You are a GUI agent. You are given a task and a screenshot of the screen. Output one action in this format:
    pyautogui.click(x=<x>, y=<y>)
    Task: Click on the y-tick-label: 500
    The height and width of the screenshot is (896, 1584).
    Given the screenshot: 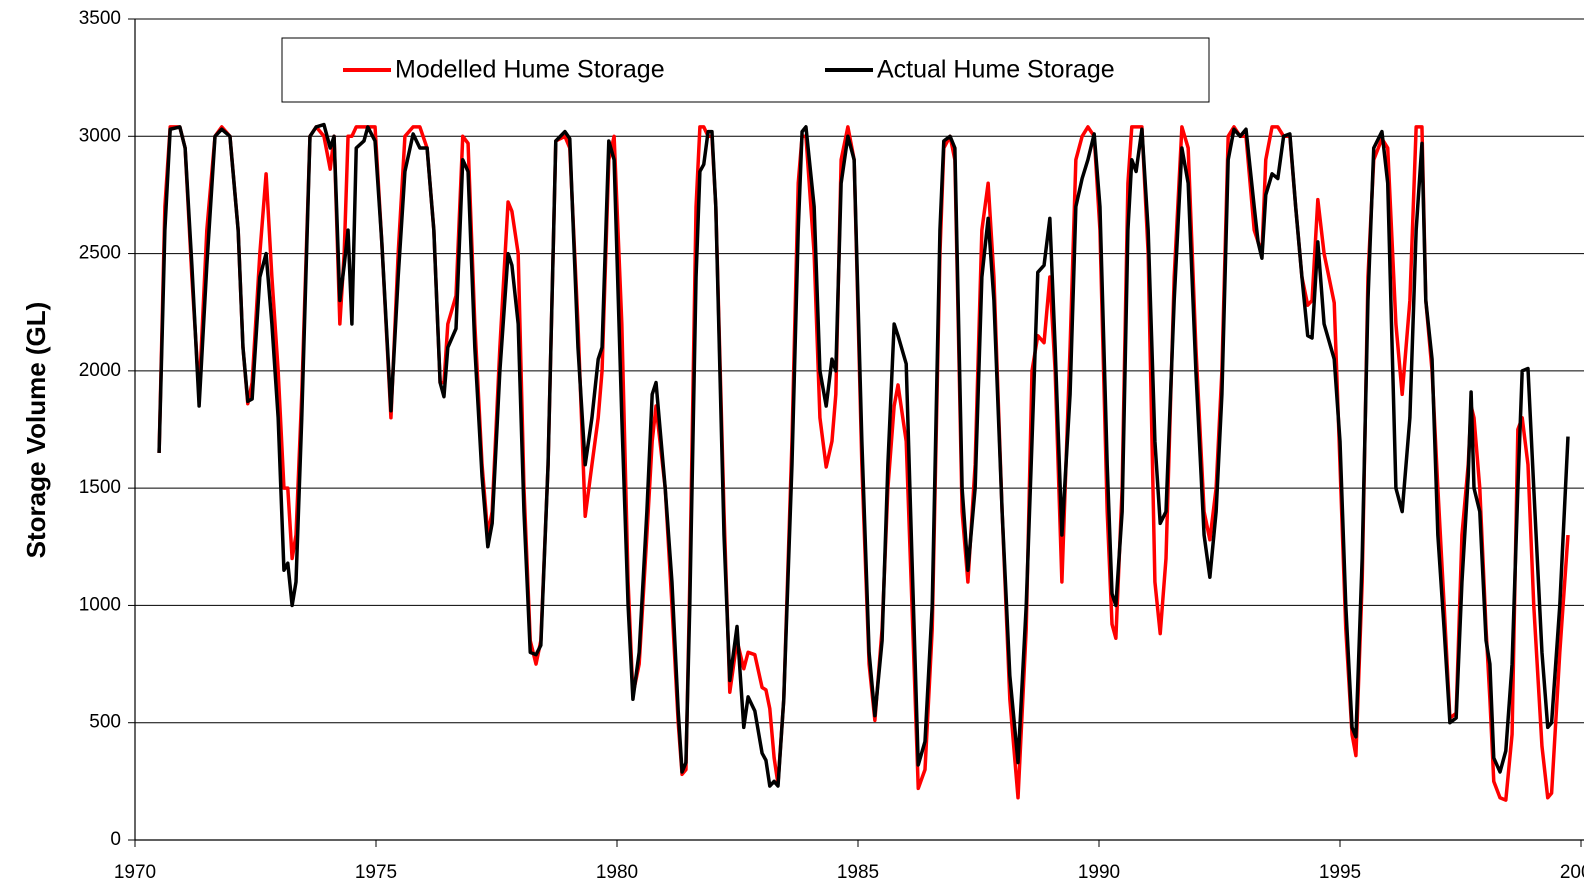 What is the action you would take?
    pyautogui.click(x=105, y=722)
    